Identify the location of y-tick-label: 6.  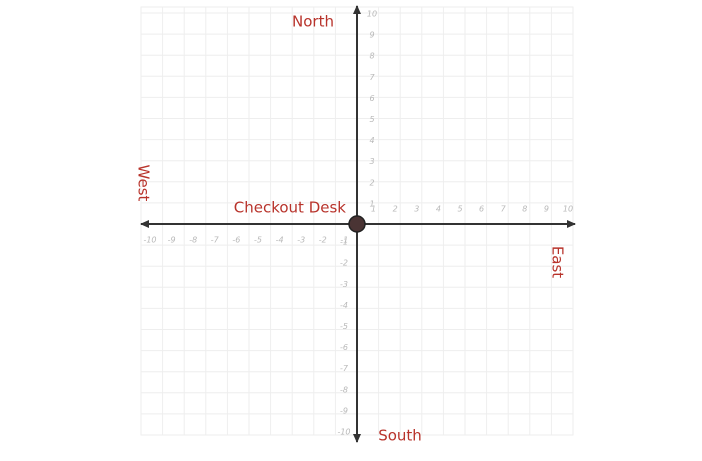
(371, 98).